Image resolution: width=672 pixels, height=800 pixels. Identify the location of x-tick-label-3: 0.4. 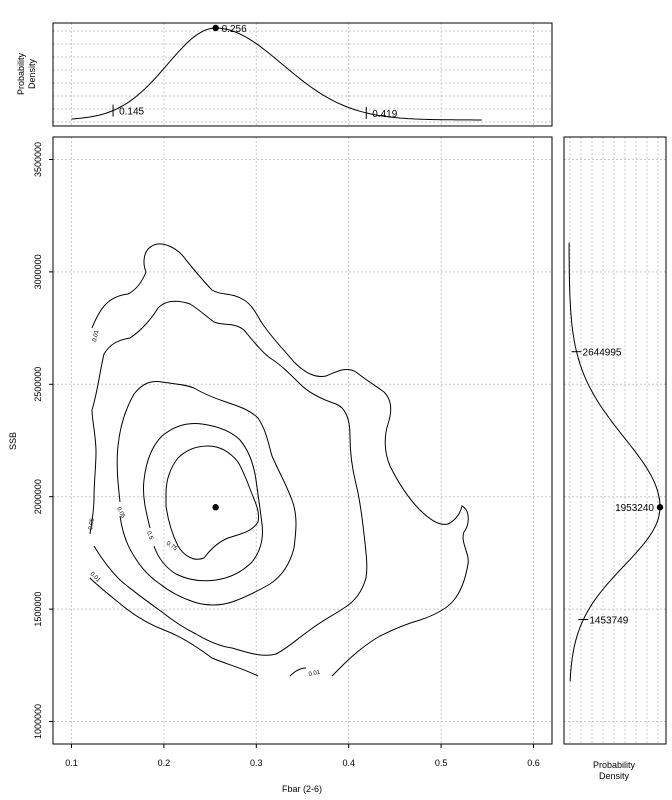
(348, 763).